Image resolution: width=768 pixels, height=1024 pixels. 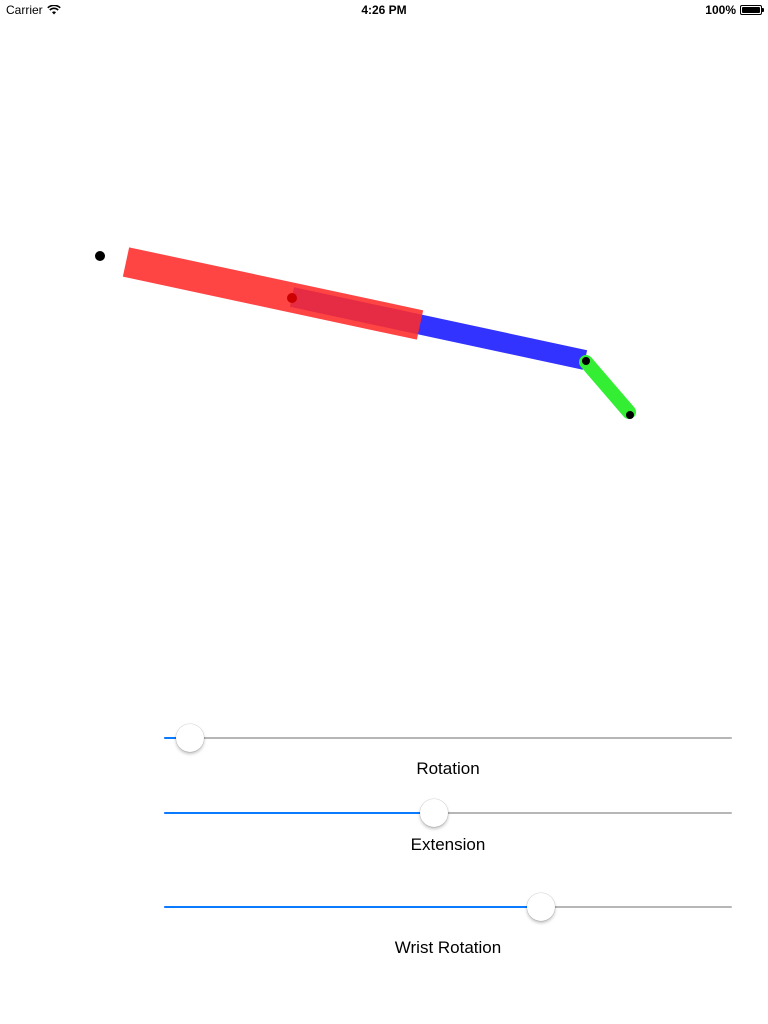 I want to click on base-segment, so click(x=273, y=293).